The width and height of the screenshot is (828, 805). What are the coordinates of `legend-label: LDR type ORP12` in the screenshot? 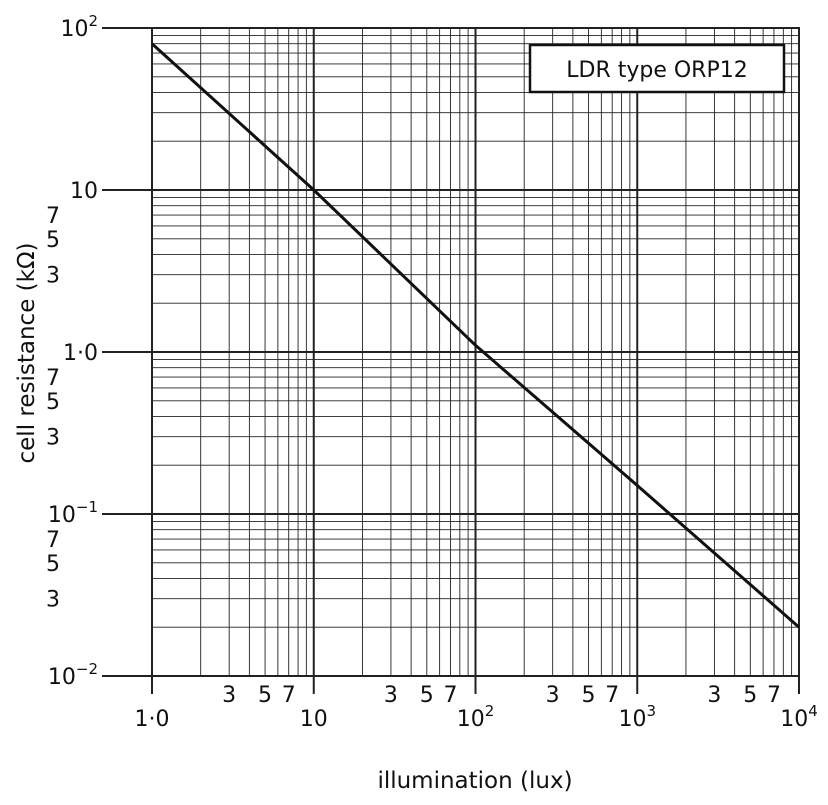 It's located at (656, 70).